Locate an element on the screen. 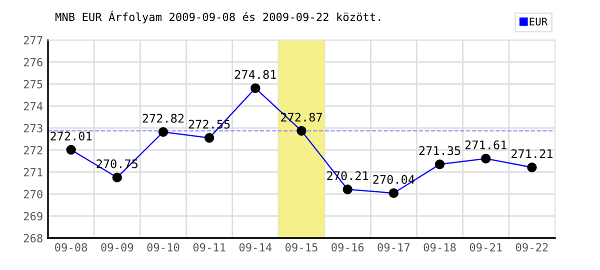 This screenshot has height=270, width=600. x-tick-label: 09-10 is located at coordinates (163, 247).